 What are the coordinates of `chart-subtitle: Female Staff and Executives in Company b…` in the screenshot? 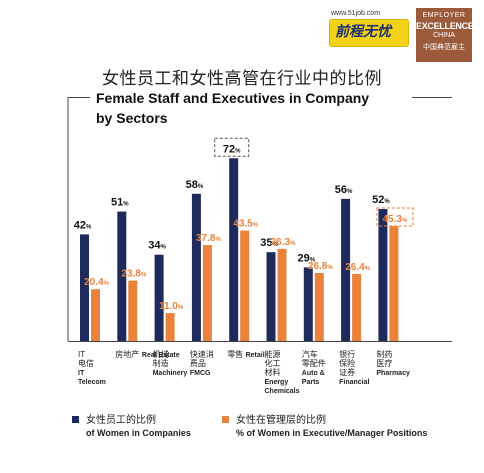 It's located at (256, 108).